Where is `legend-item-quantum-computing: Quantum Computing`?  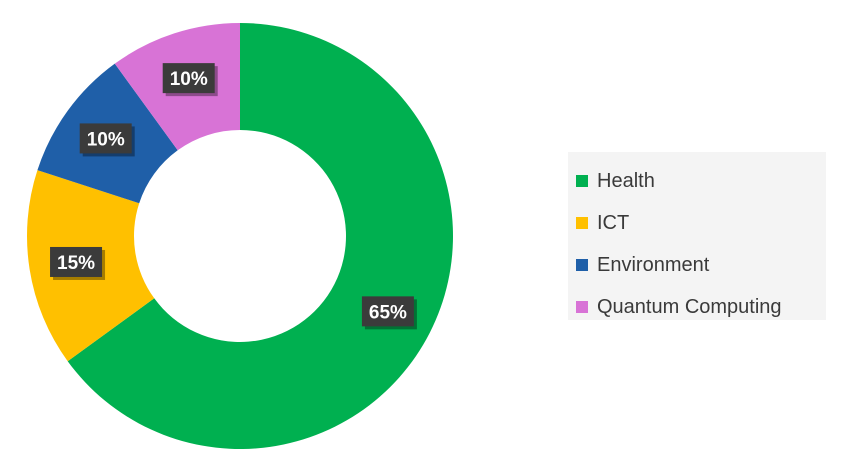
legend-item-quantum-computing: Quantum Computing is located at coordinates (701, 307).